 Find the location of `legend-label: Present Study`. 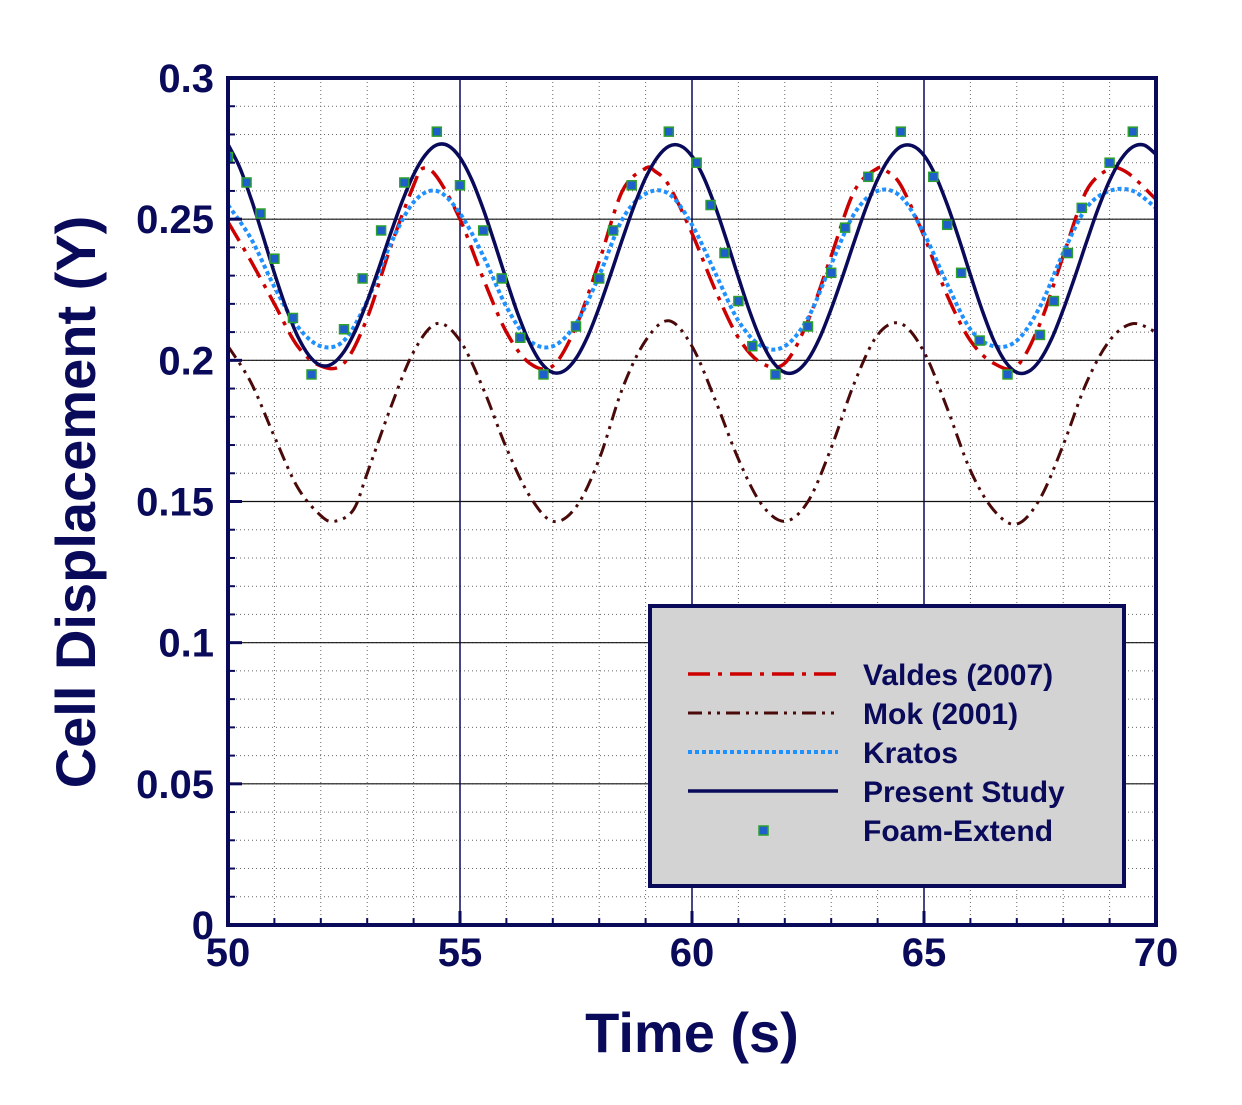

legend-label: Present Study is located at coordinates (964, 792).